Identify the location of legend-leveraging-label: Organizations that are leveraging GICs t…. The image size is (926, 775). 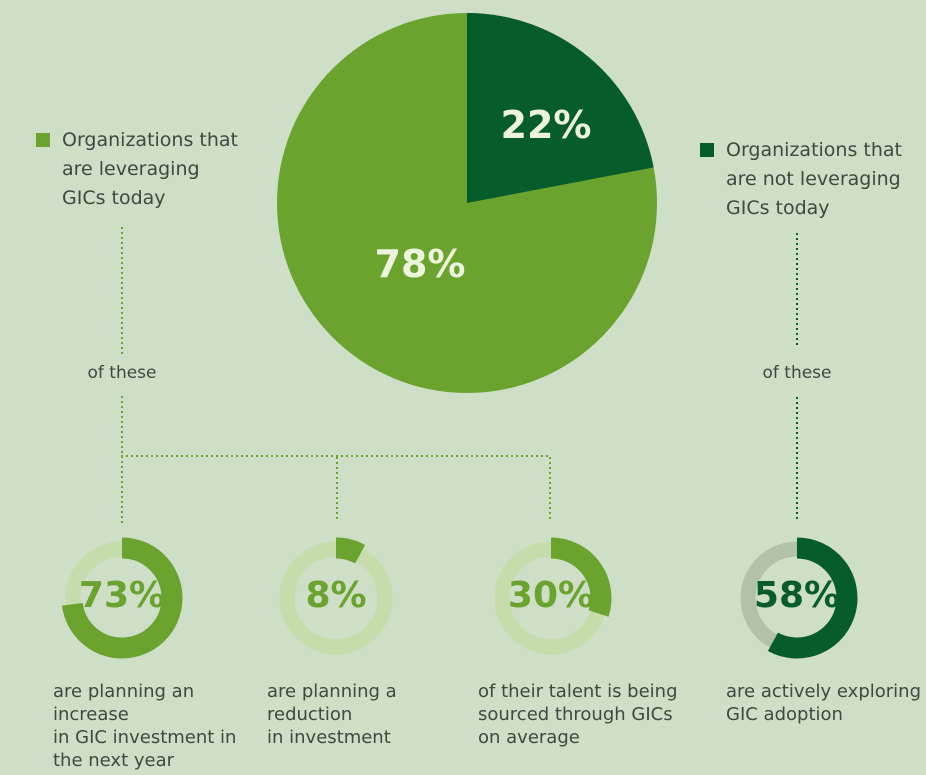
(150, 169).